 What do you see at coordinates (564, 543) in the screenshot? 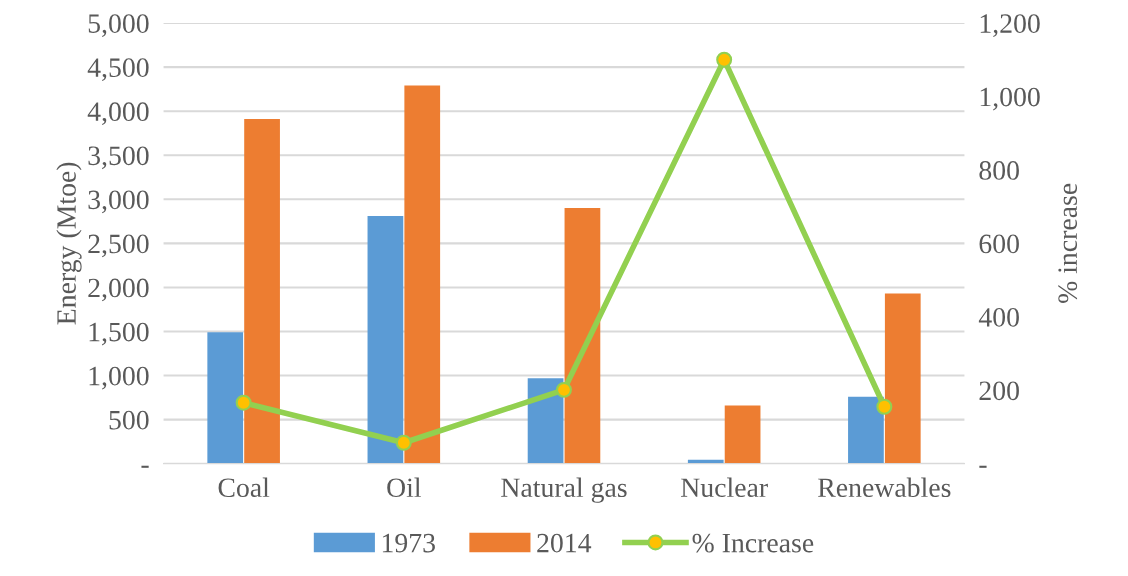
I see `legend-label: 2014` at bounding box center [564, 543].